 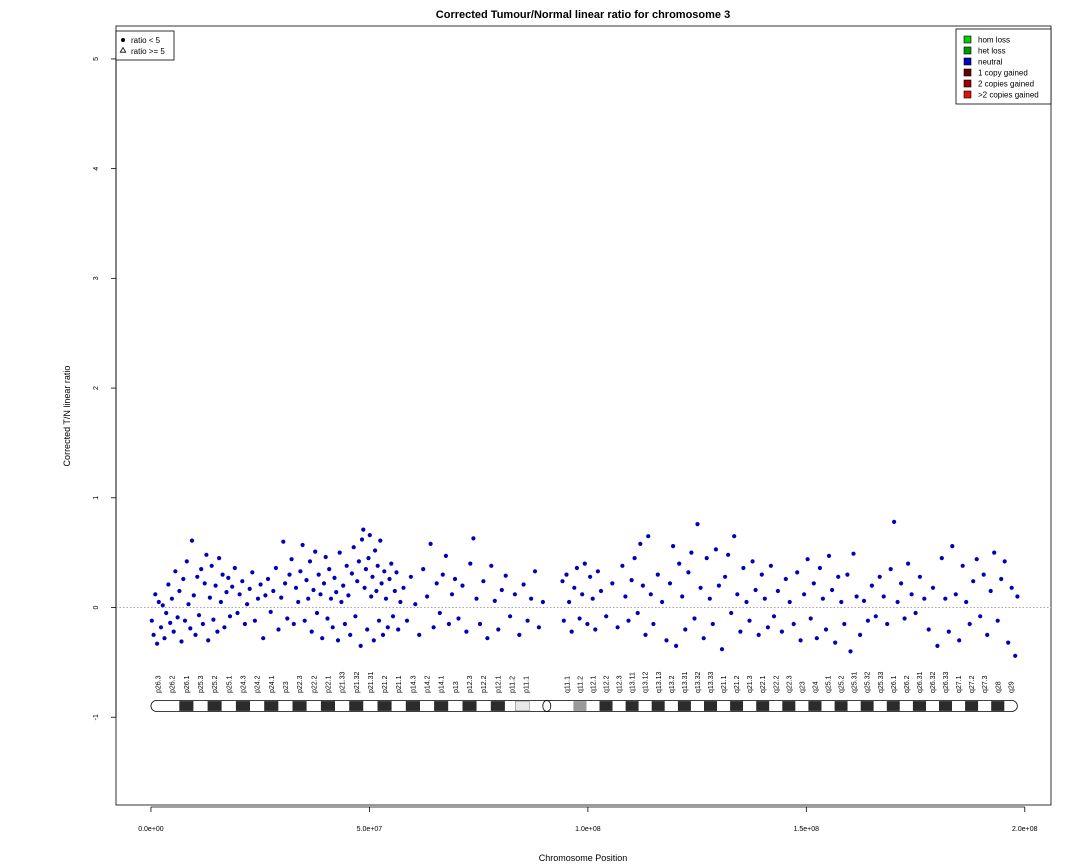 I want to click on cytoband-label: p25.2, so click(x=215, y=684).